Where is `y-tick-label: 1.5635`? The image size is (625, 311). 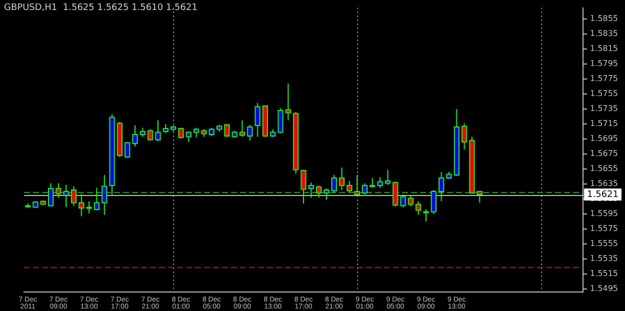 y-tick-label: 1.5635 is located at coordinates (604, 183).